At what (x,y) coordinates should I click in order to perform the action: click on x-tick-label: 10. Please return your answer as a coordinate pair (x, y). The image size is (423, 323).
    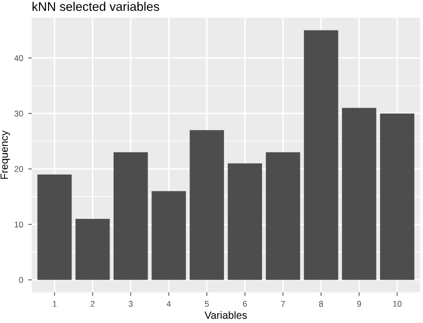
    Looking at the image, I should click on (397, 303).